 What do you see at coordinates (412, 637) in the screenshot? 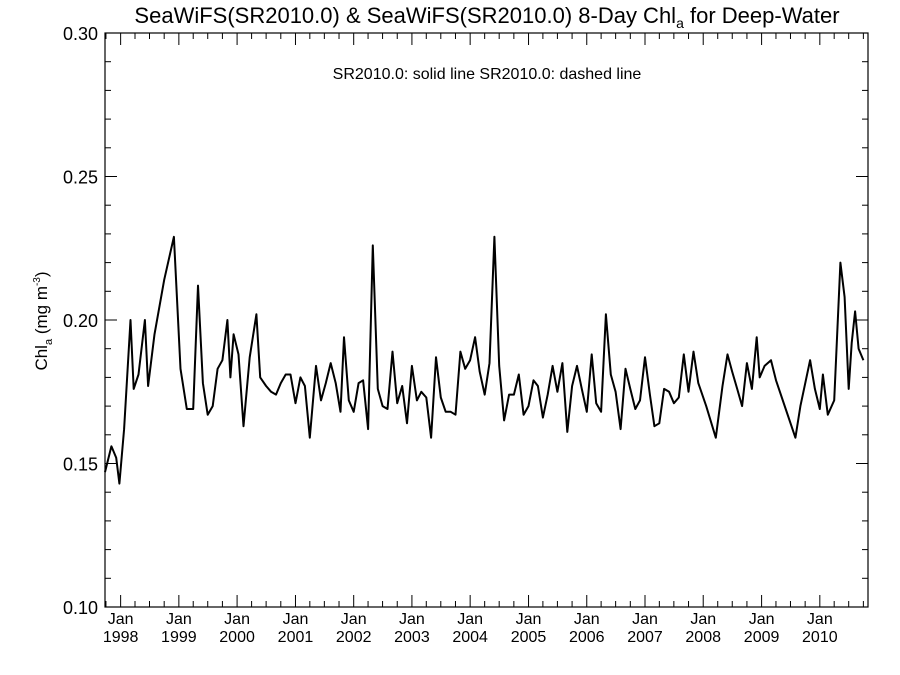
I see `x-tick-label-year: 2003` at bounding box center [412, 637].